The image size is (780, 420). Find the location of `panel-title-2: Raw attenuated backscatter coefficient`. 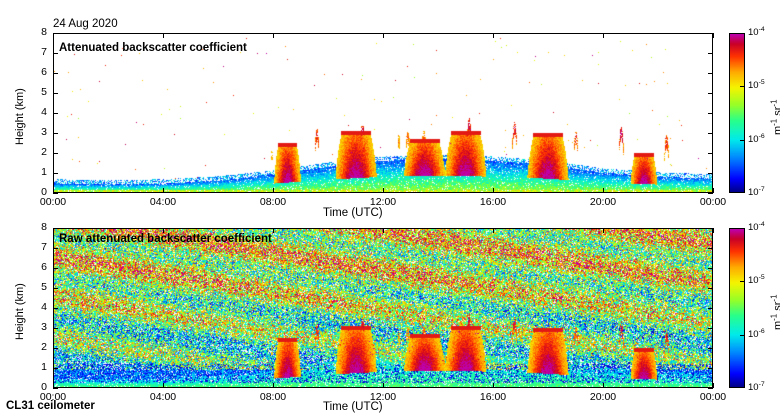

panel-title-2: Raw attenuated backscatter coefficient is located at coordinates (165, 239).